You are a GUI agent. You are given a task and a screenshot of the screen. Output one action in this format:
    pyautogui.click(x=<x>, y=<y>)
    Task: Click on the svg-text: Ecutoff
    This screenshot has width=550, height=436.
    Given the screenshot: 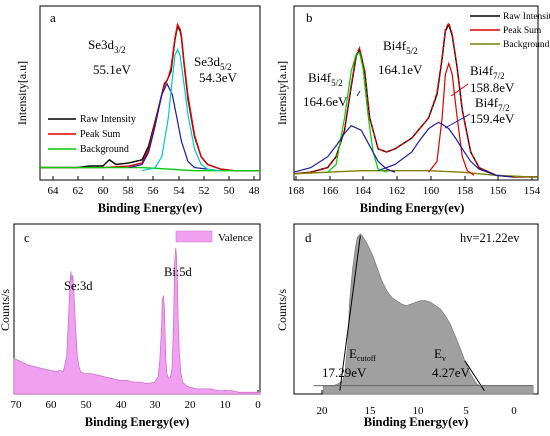 What is the action you would take?
    pyautogui.click(x=362, y=354)
    